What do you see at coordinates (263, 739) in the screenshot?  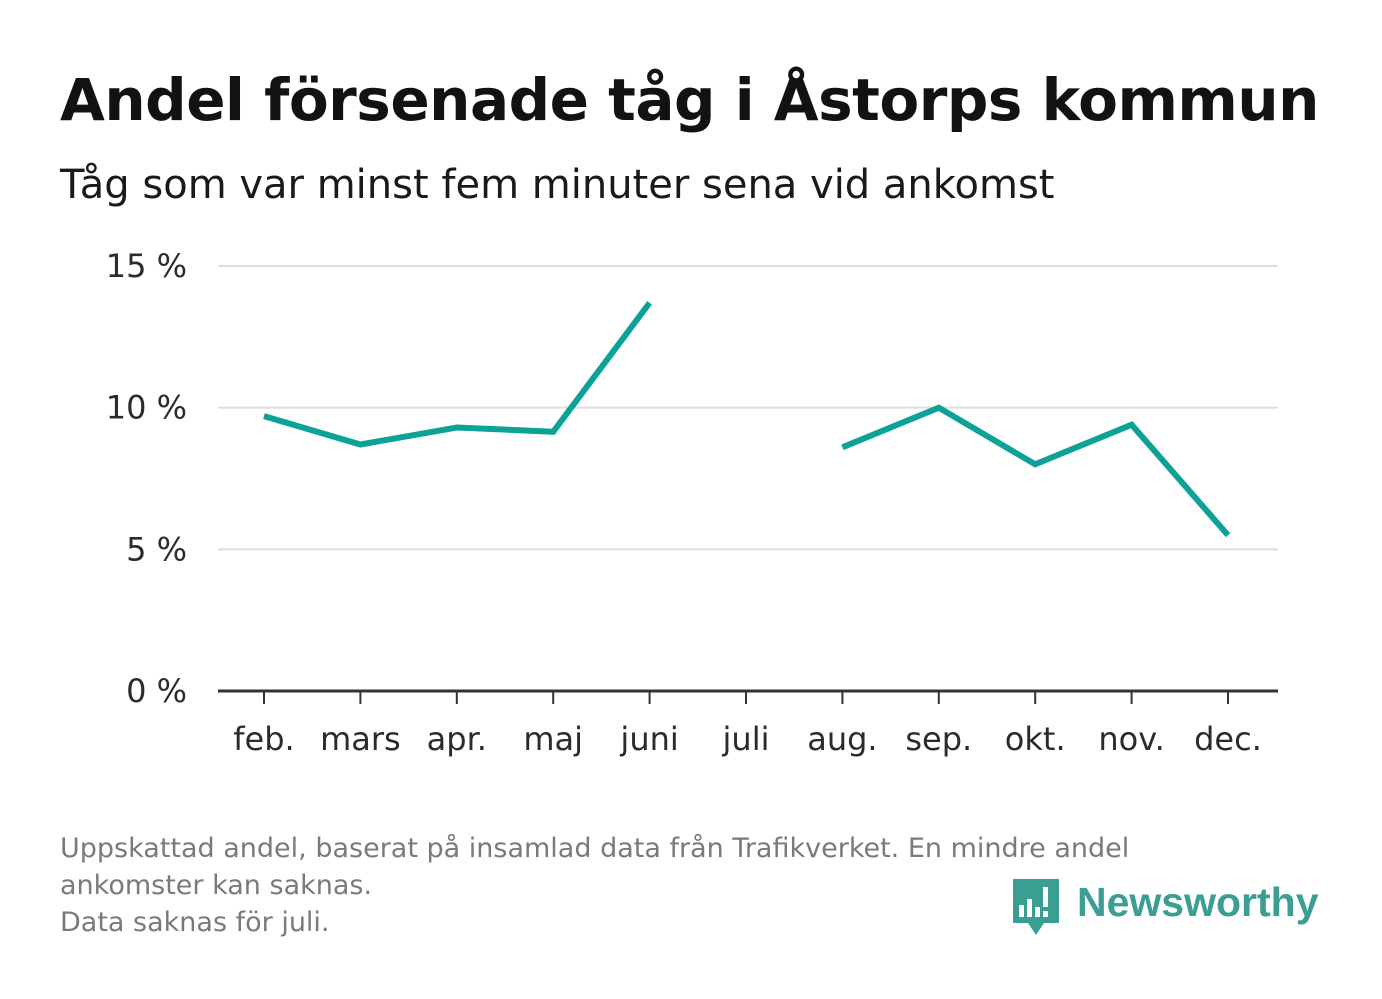 I see `x-tick-label: feb.` at bounding box center [263, 739].